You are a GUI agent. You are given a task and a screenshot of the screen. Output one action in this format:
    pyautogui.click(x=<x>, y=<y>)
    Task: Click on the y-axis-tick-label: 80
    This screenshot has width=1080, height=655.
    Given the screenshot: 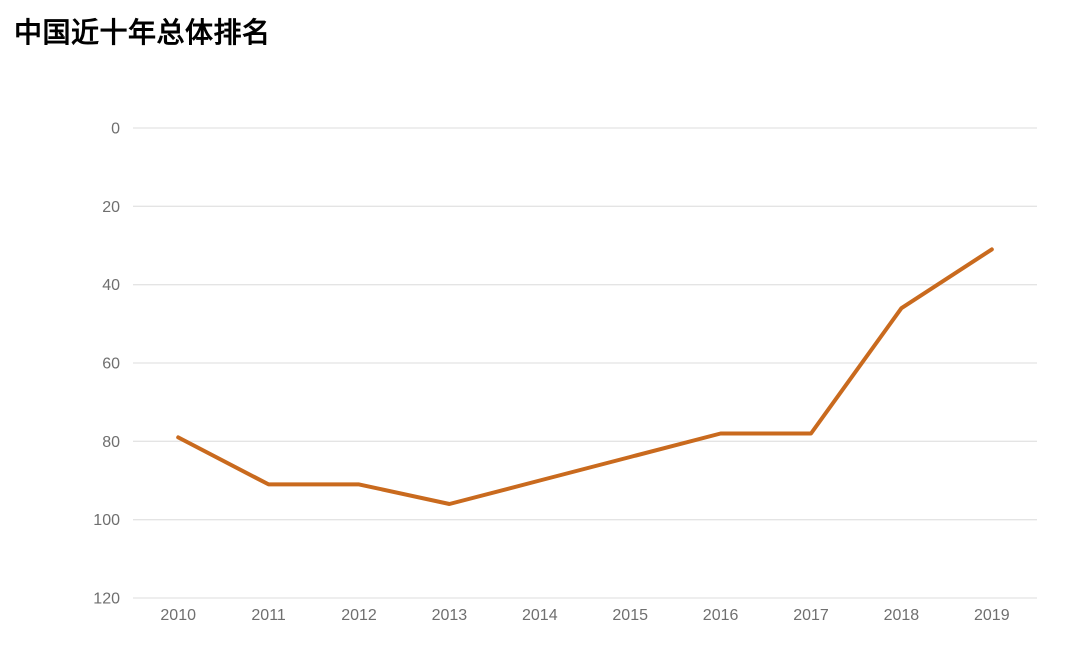 What is the action you would take?
    pyautogui.click(x=111, y=442)
    